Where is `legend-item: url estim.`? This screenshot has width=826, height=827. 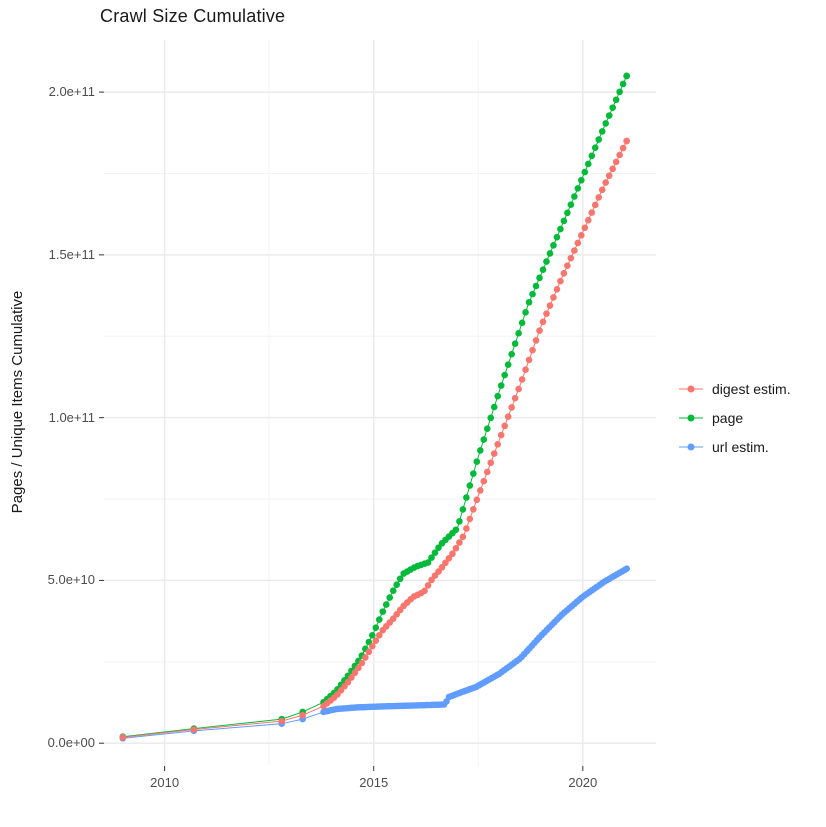 legend-item: url estim. is located at coordinates (734, 447).